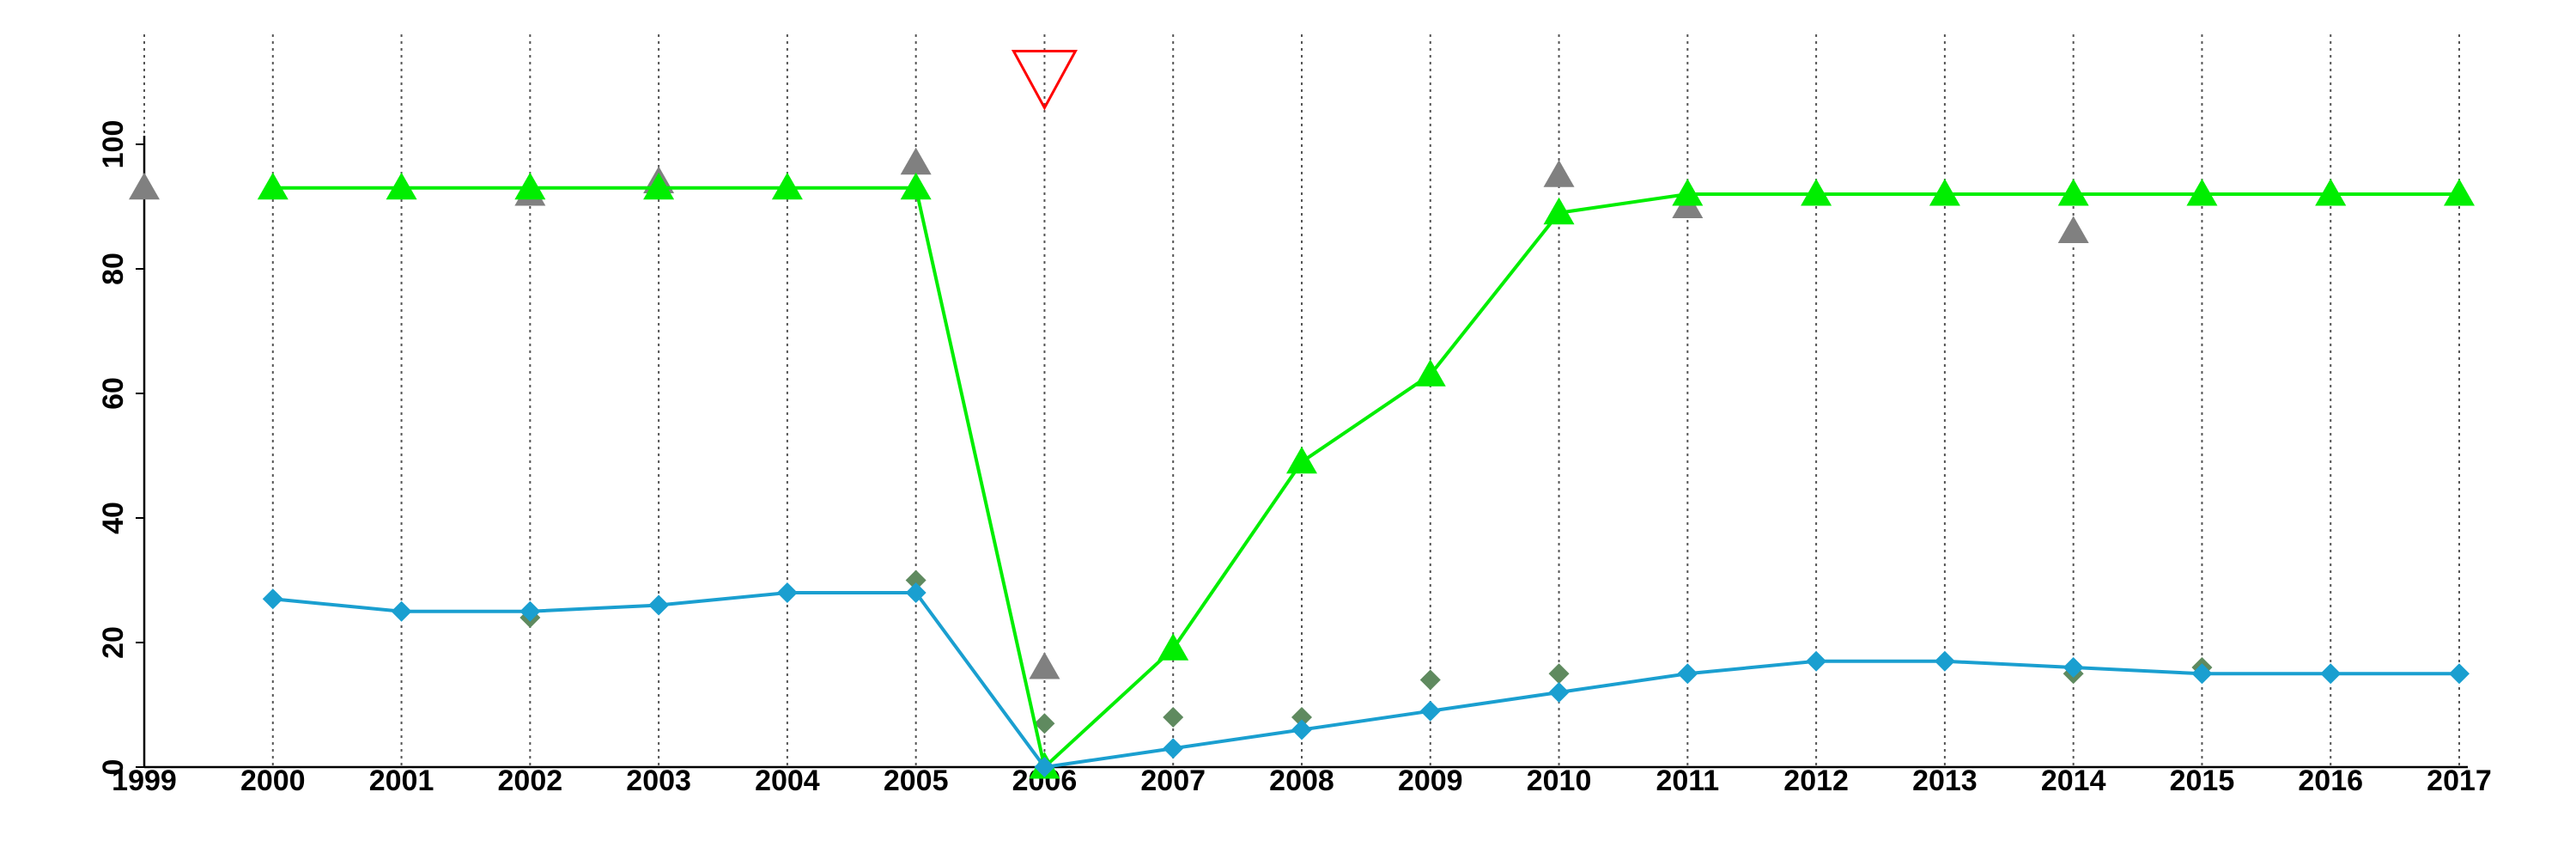  Describe the element at coordinates (530, 781) in the screenshot. I see `x-tick-label: 2002` at that location.